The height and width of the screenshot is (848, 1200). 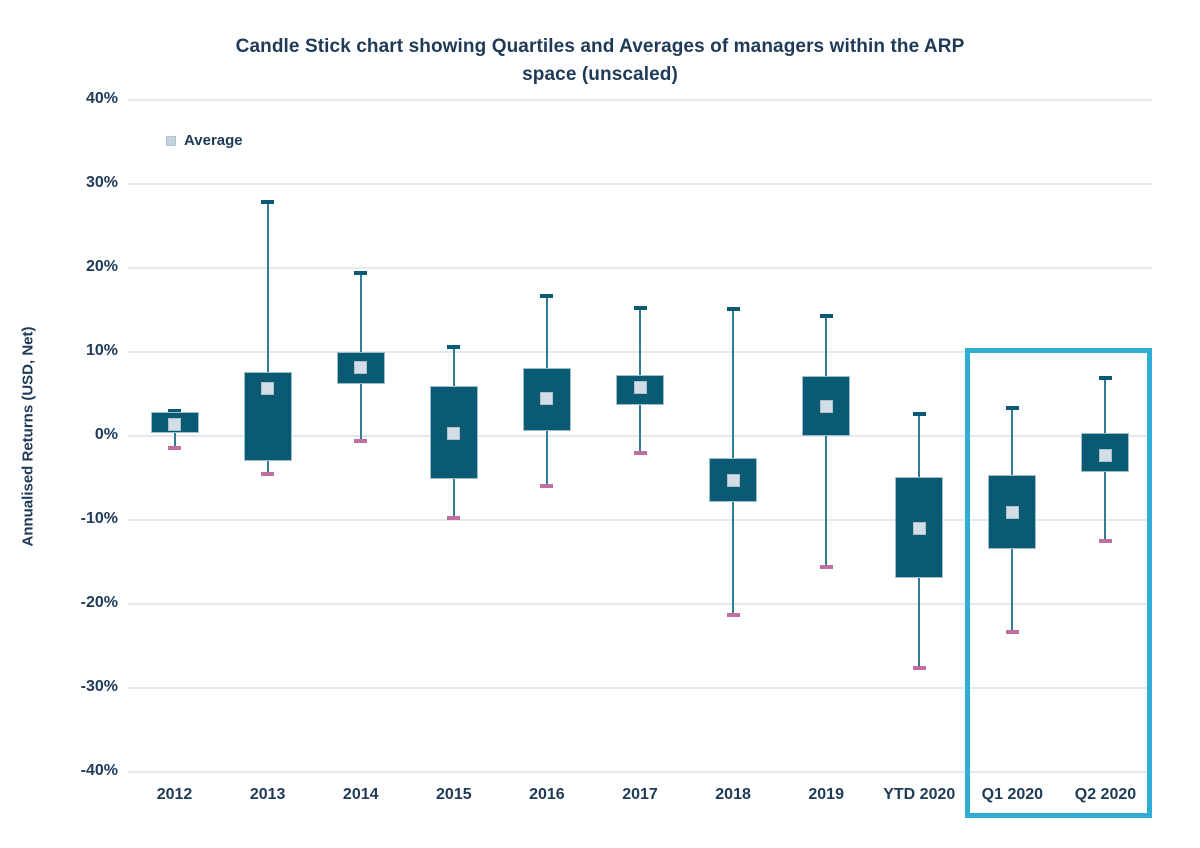 What do you see at coordinates (101, 98) in the screenshot?
I see `y-tick-label: 40%` at bounding box center [101, 98].